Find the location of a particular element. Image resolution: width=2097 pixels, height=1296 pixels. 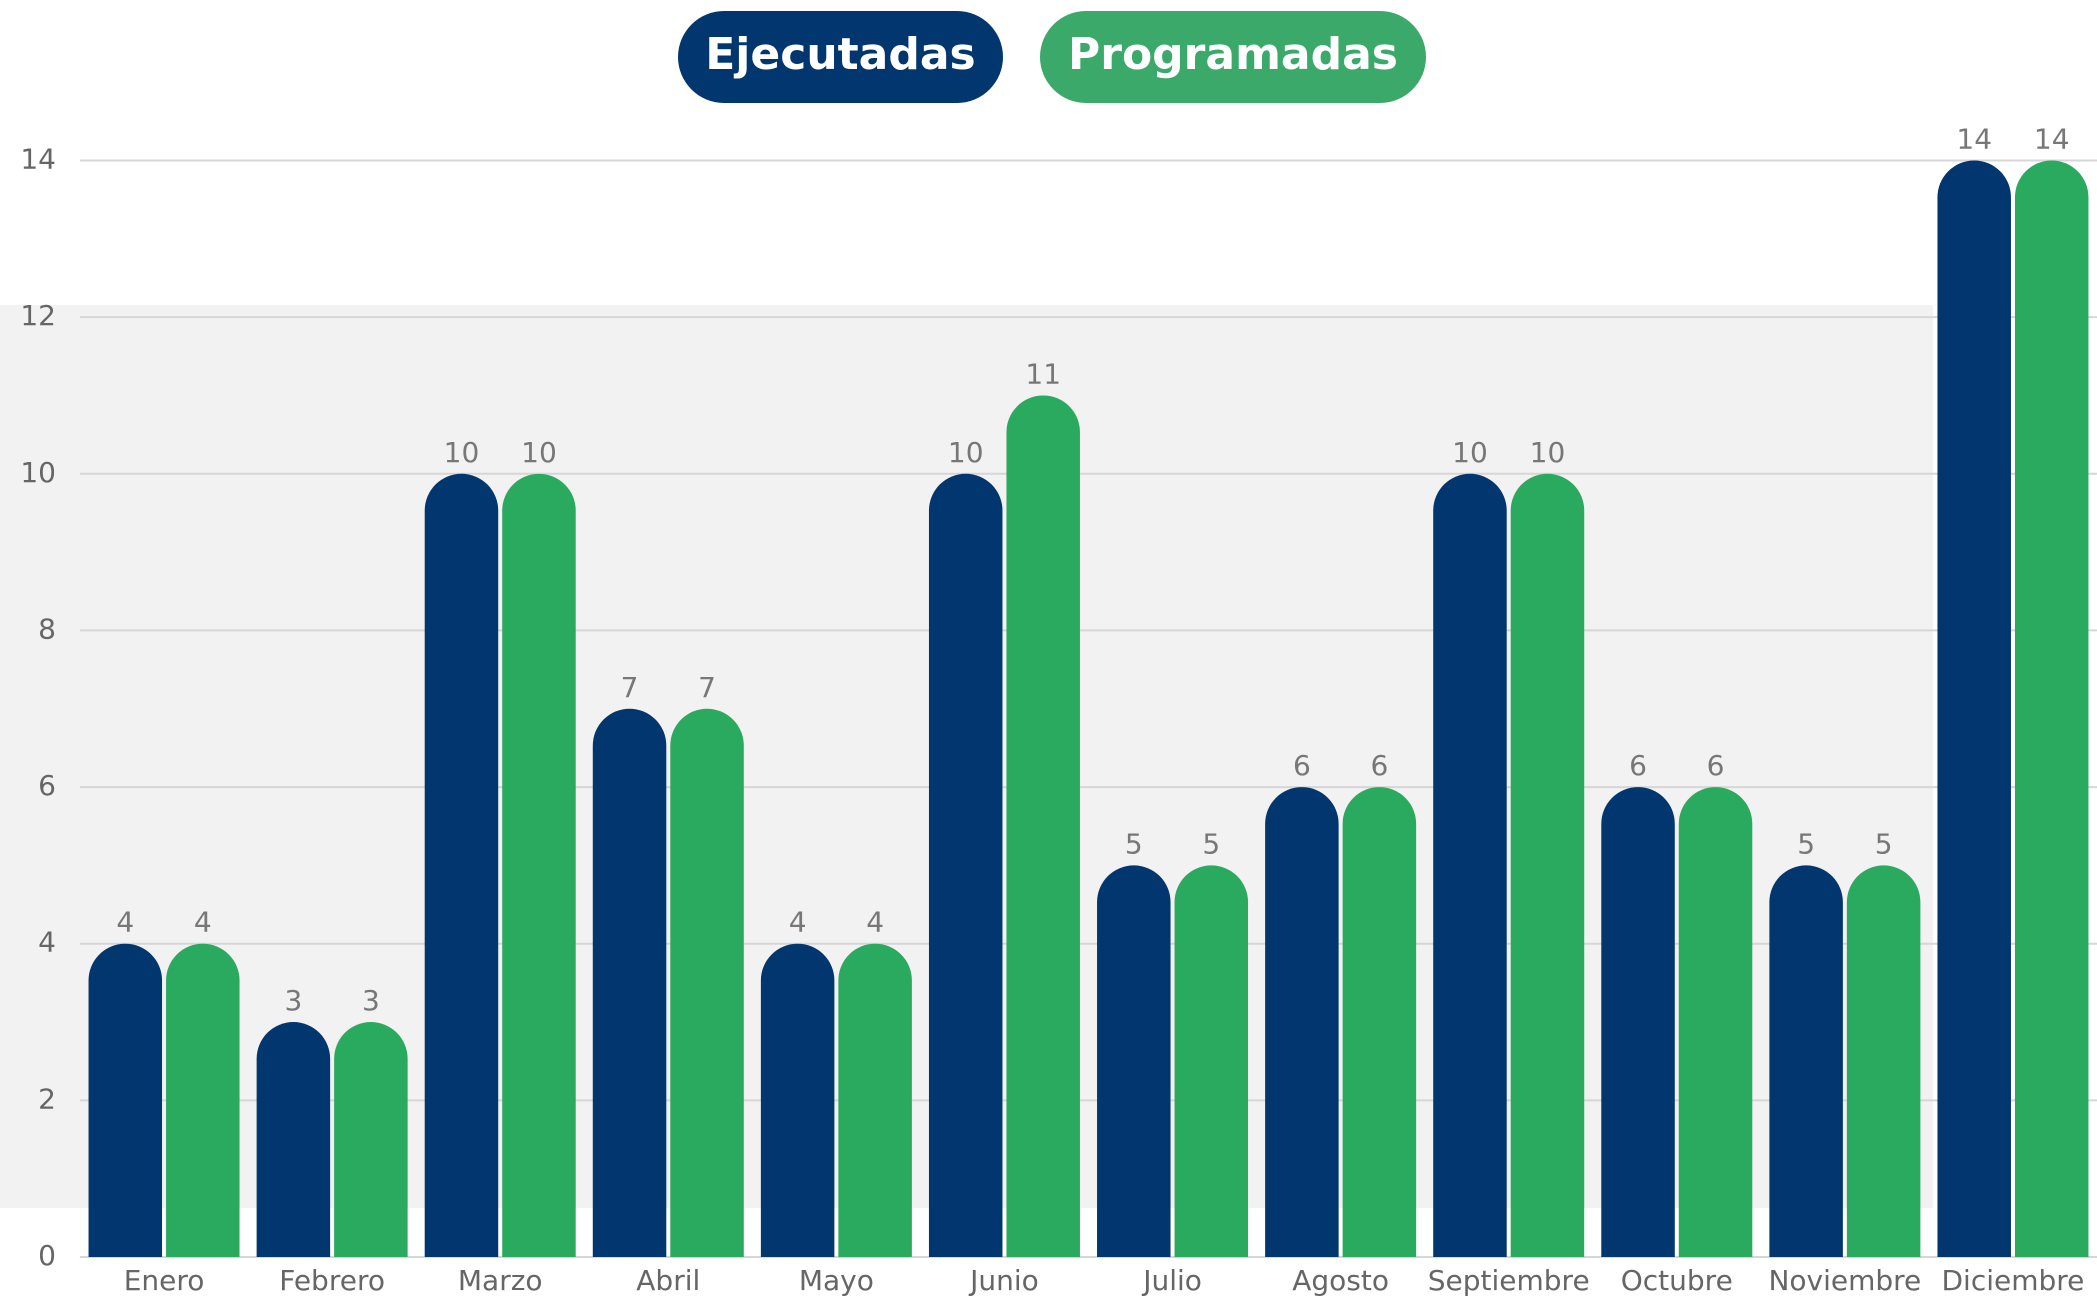

x-tick-label: Abril is located at coordinates (668, 1280).